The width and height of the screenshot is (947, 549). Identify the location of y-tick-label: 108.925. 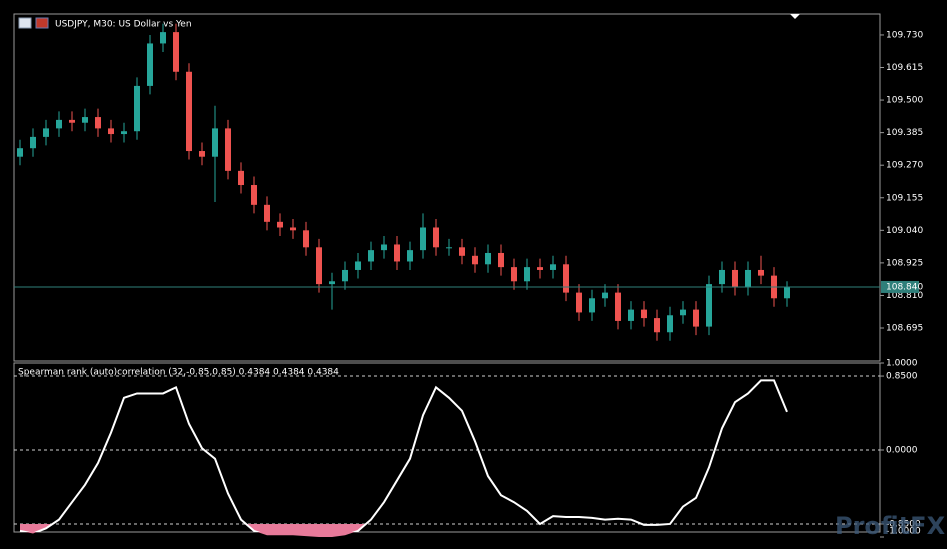
(904, 263).